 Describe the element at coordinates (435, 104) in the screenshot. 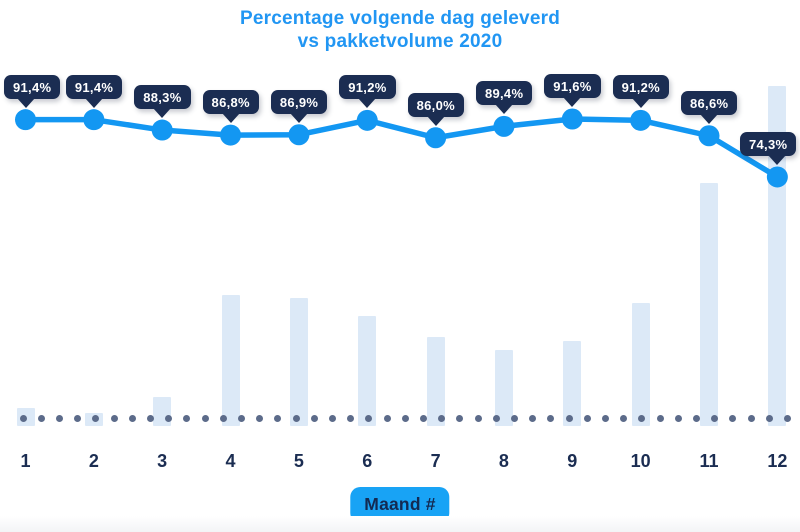

I see `value-tooltip-month-7: 86,0%` at that location.